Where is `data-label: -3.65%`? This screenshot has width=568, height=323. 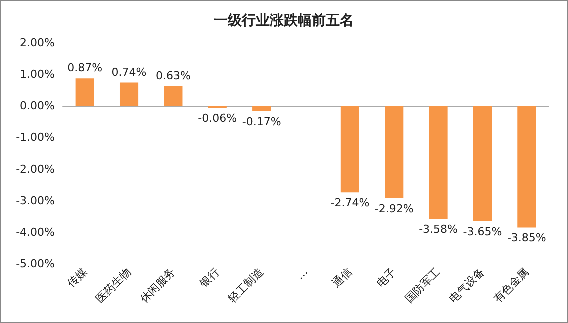
data-label: -3.65% is located at coordinates (482, 231).